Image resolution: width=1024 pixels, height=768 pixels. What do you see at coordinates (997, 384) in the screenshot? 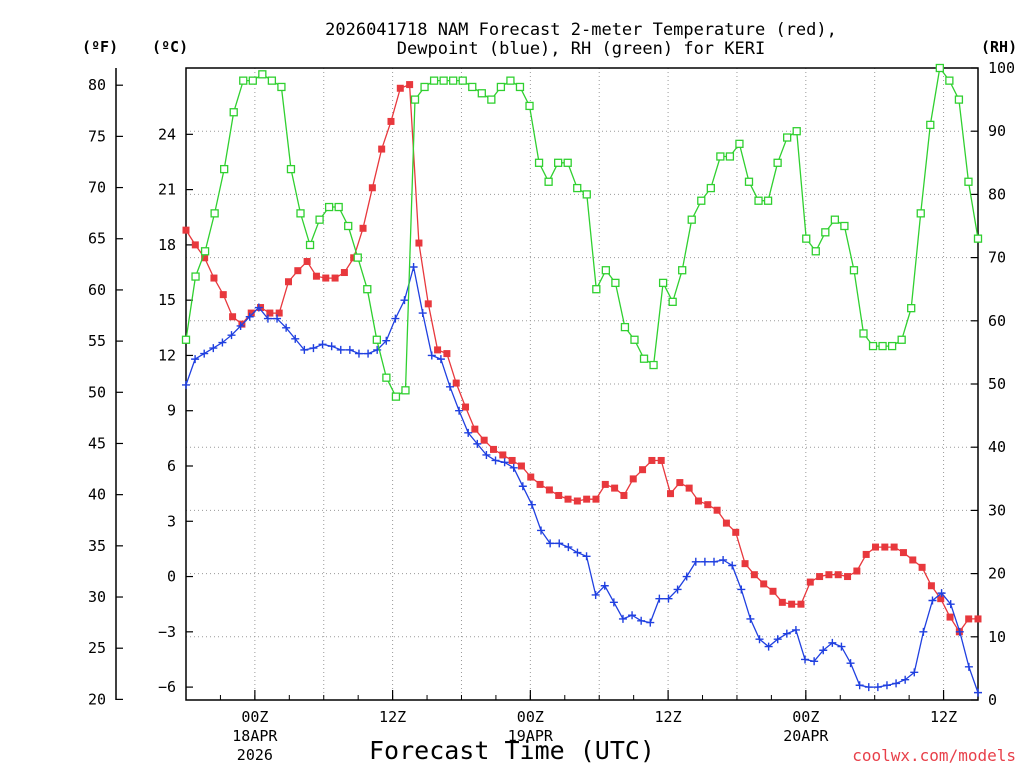
I see `rh-tick-label: 50` at bounding box center [997, 384].